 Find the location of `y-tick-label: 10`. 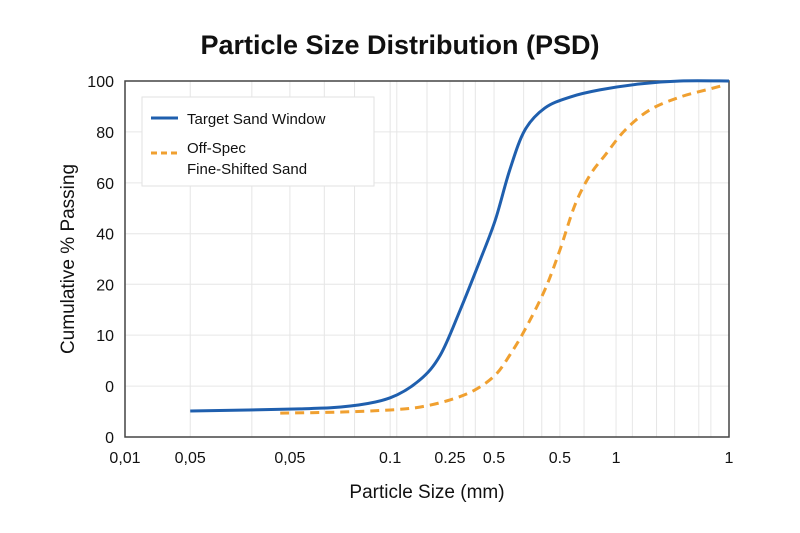

y-tick-label: 10 is located at coordinates (105, 336).